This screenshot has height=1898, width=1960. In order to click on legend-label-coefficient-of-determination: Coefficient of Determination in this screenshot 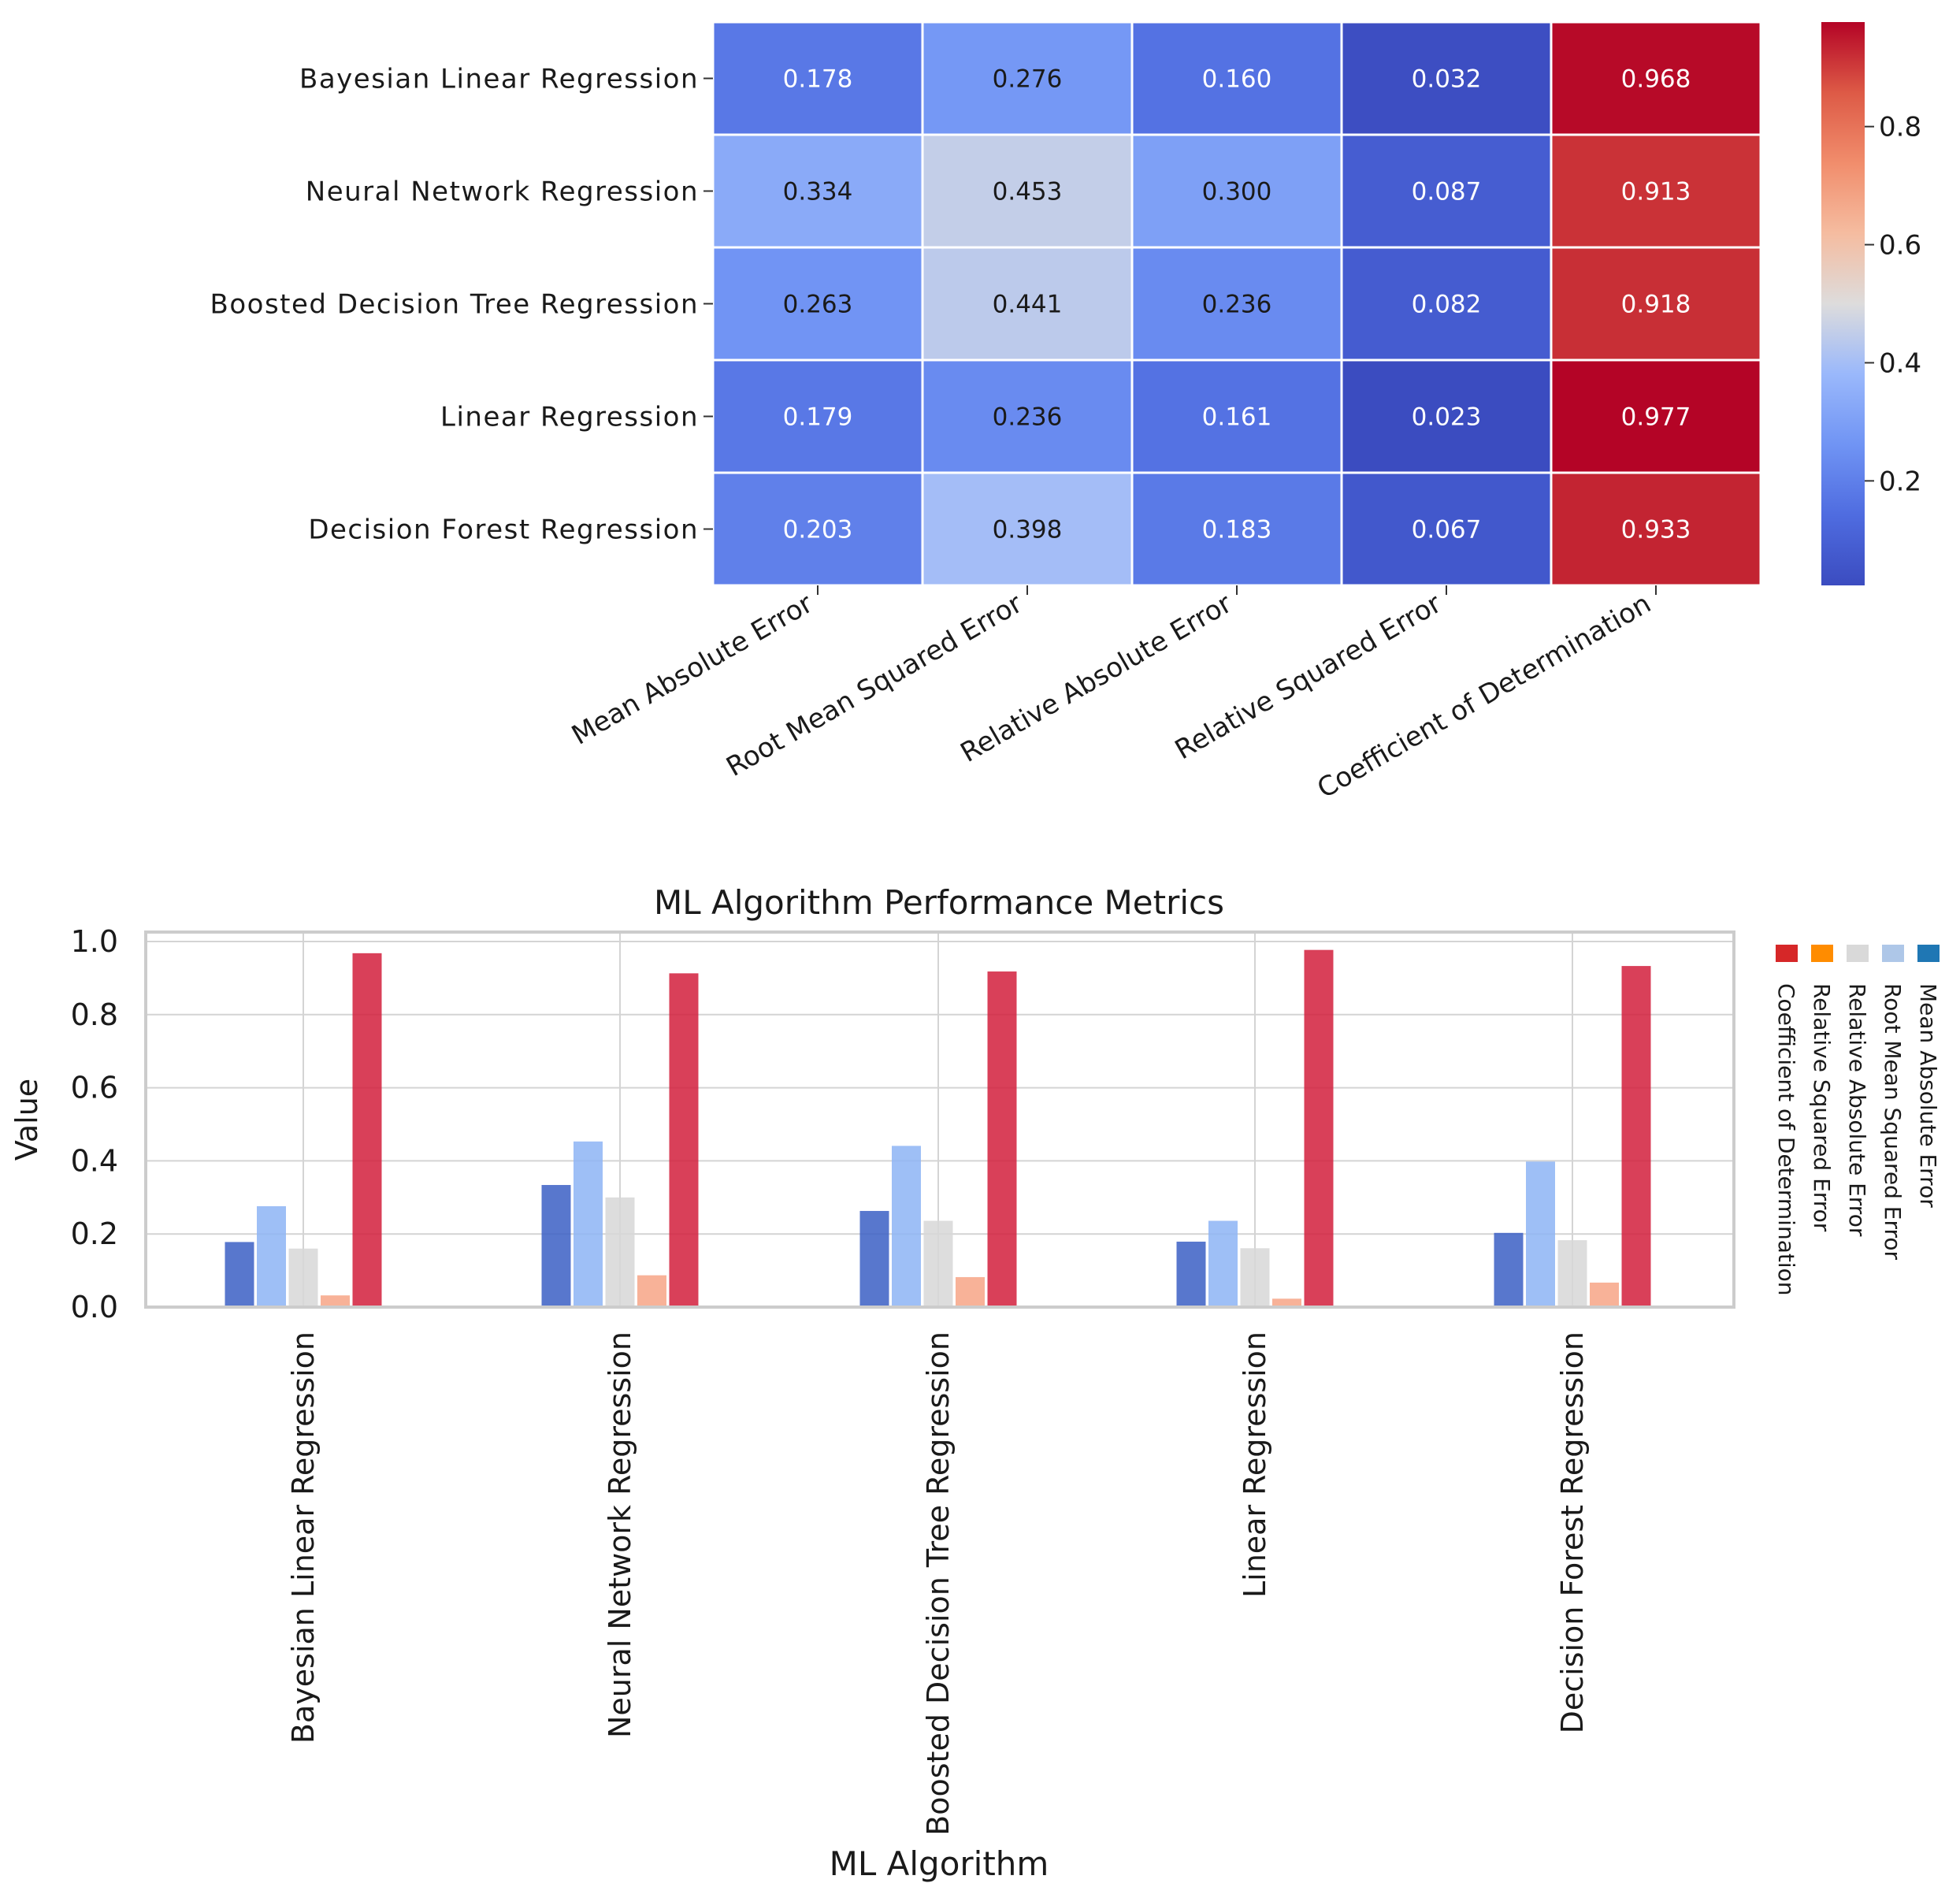, I will do `click(1786, 1139)`.